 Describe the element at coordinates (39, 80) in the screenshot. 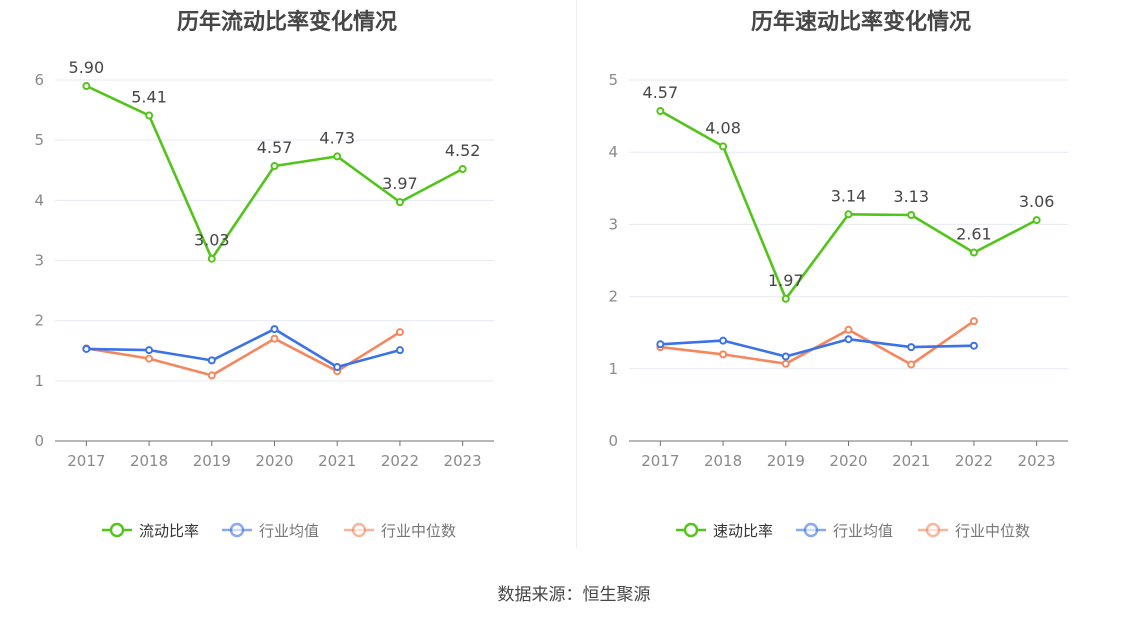

I see `y-tick-label: 6` at that location.